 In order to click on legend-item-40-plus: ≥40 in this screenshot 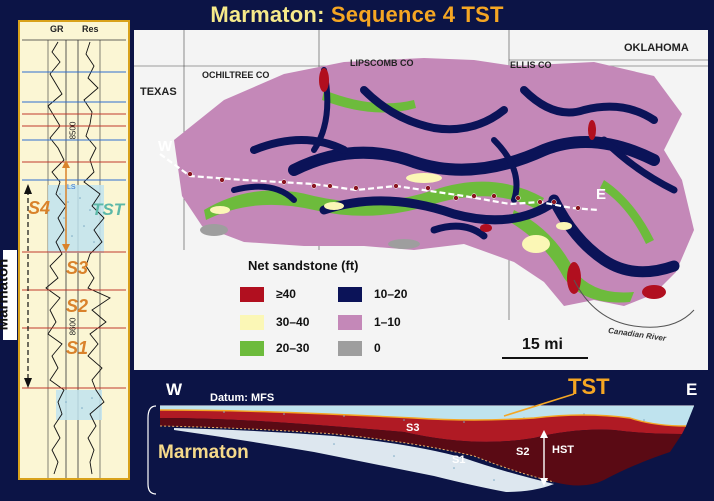, I will do `click(268, 294)`.